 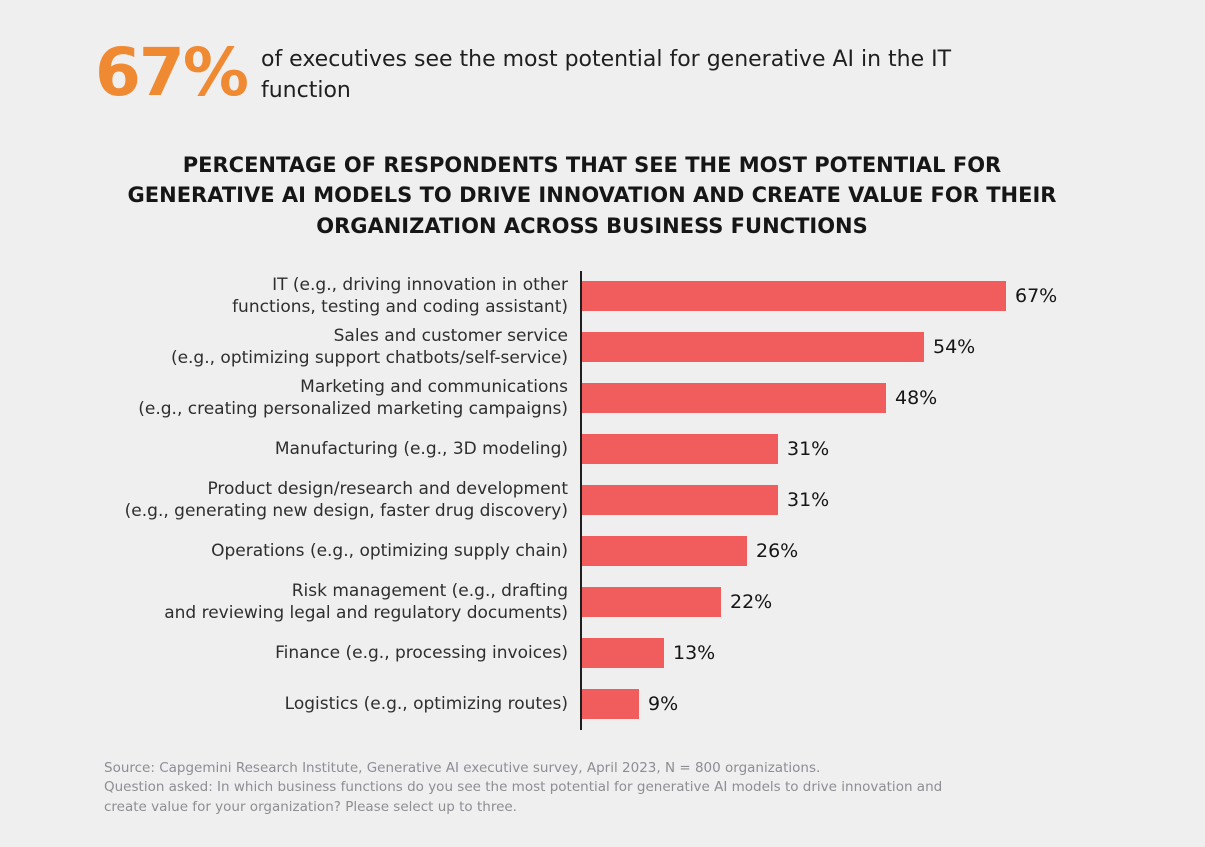 I want to click on bar-area: 67%, so click(x=892, y=296).